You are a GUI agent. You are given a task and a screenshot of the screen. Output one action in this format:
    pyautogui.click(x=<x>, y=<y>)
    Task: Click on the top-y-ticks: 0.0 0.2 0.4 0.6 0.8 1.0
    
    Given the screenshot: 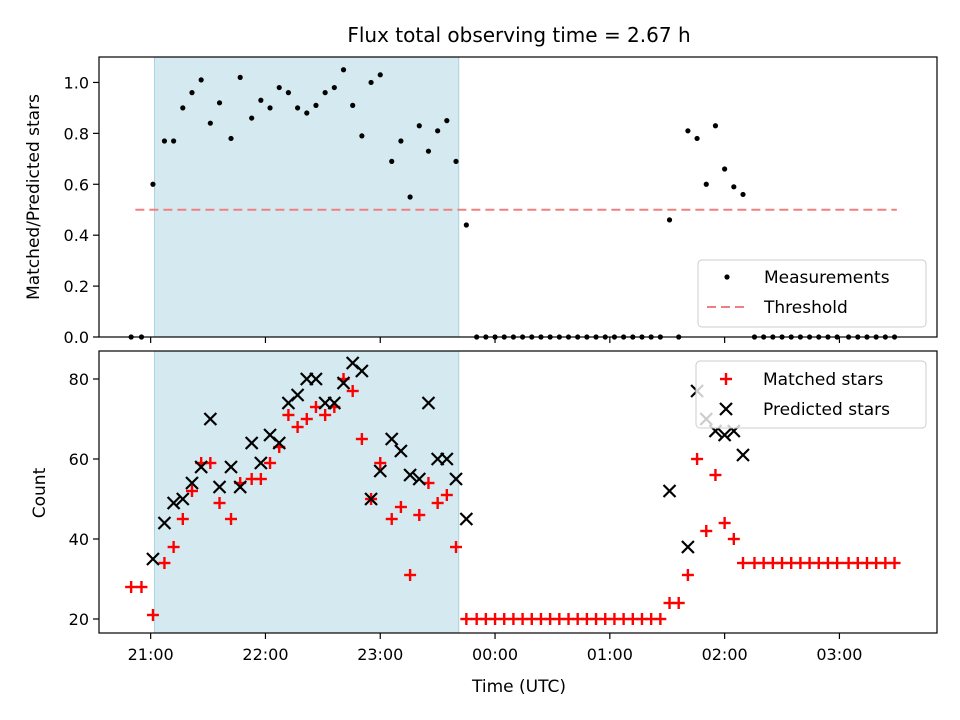 What is the action you would take?
    pyautogui.click(x=81, y=210)
    